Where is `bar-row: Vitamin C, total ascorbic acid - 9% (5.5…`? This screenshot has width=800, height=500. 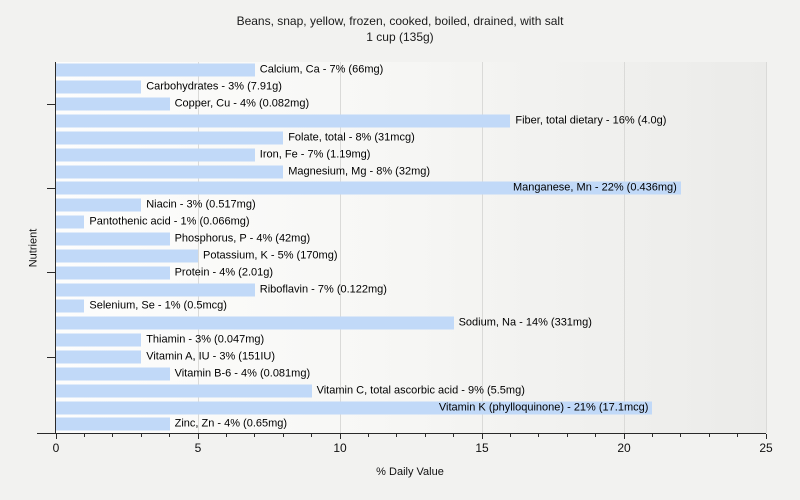
bar-row: Vitamin C, total ascorbic acid - 9% (5.5… is located at coordinates (411, 390).